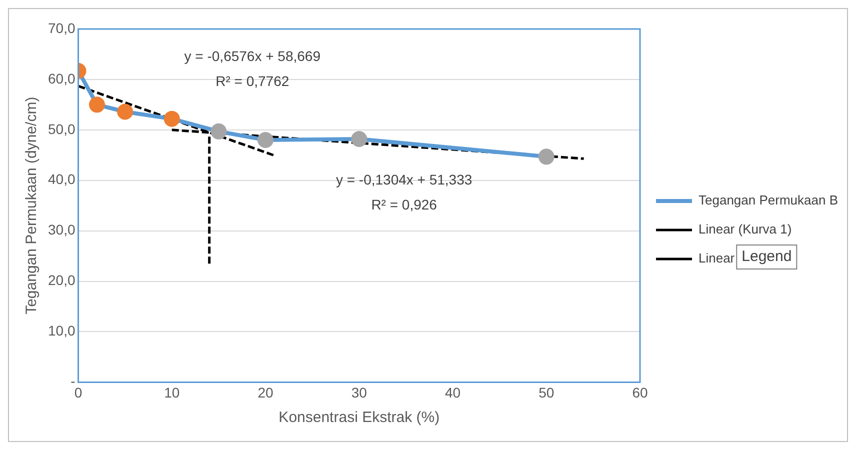 This screenshot has width=856, height=450. I want to click on x-tick-label: 0, so click(78, 392).